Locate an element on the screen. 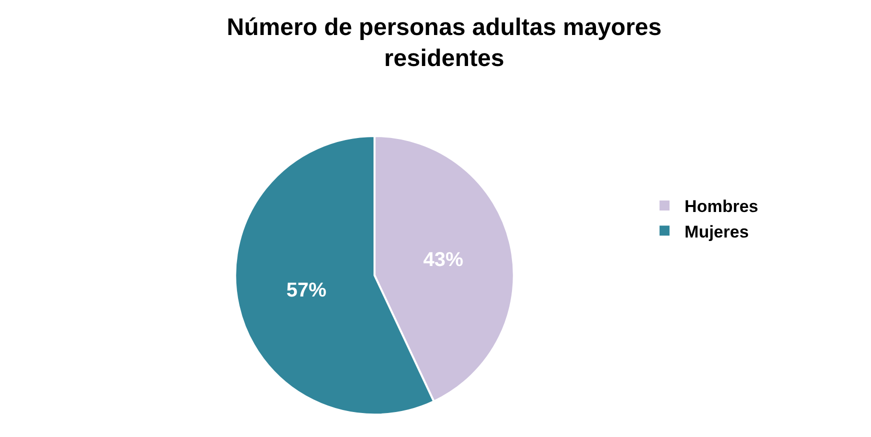  legend-label: Hombres is located at coordinates (721, 206).